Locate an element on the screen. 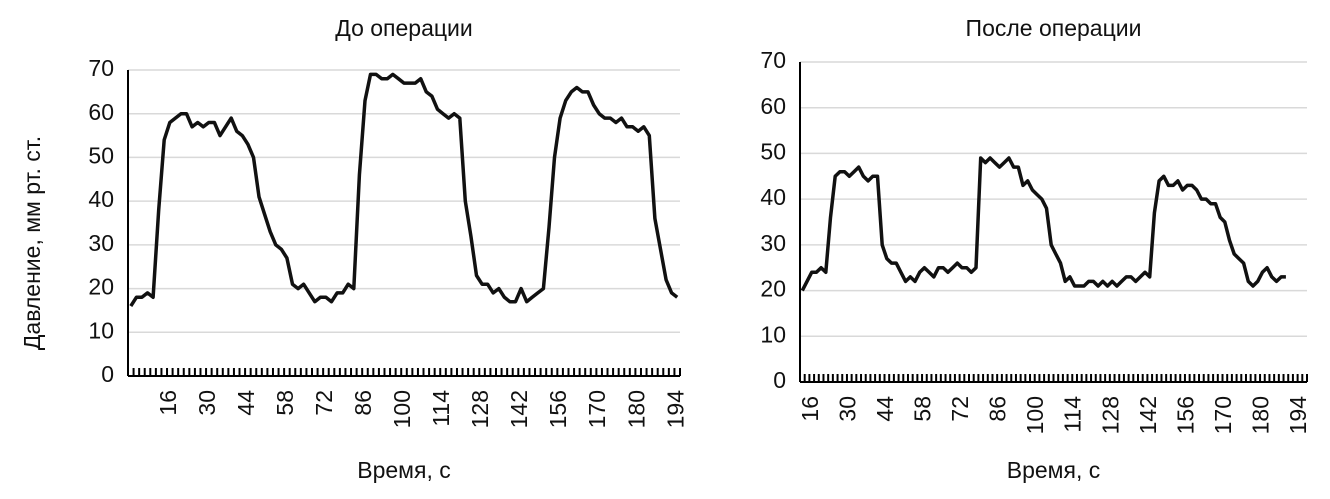 The width and height of the screenshot is (1330, 499). line is located at coordinates (1043, 224).